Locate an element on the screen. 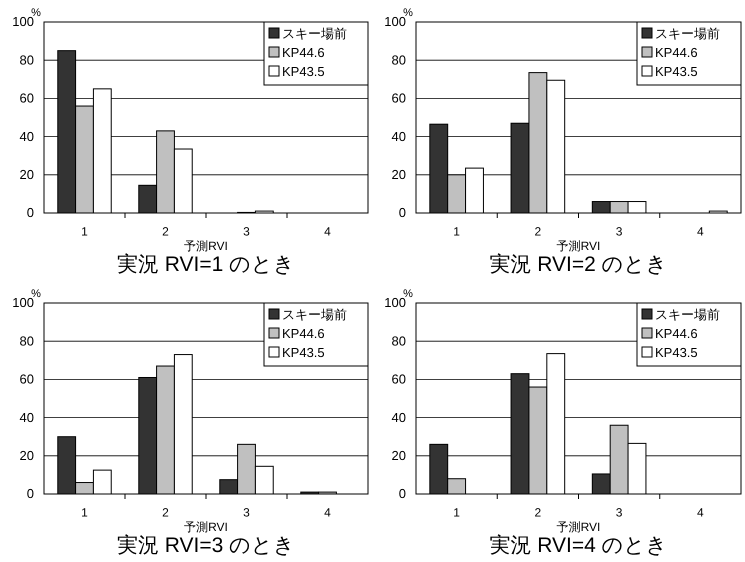 The width and height of the screenshot is (745, 562). text: 実況 RVI=4 のとき is located at coordinates (578, 545).